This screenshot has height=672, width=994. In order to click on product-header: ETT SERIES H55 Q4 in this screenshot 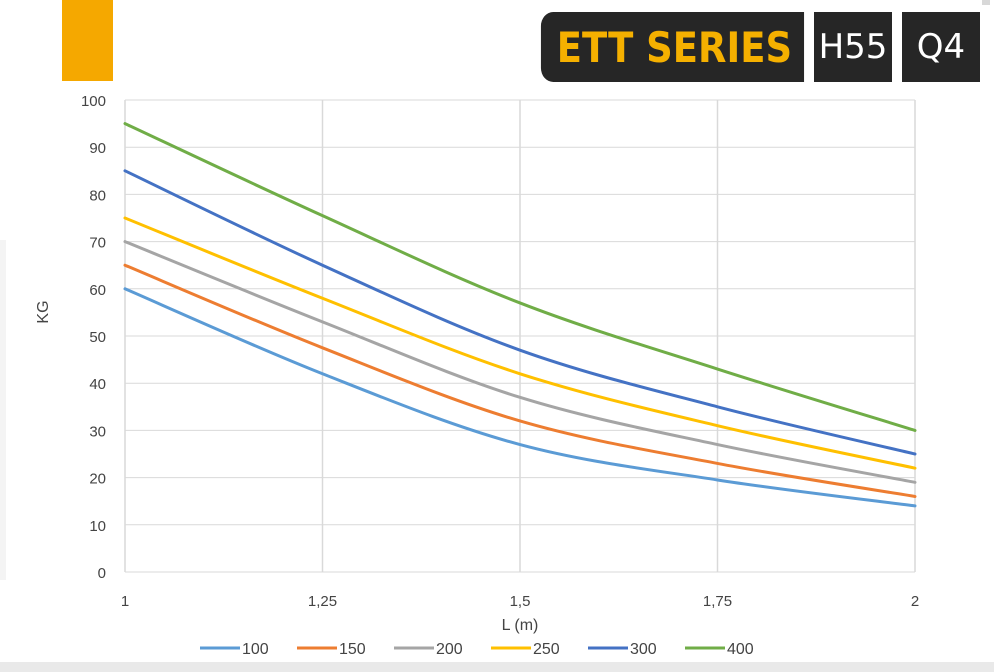, I will do `click(742, 47)`.